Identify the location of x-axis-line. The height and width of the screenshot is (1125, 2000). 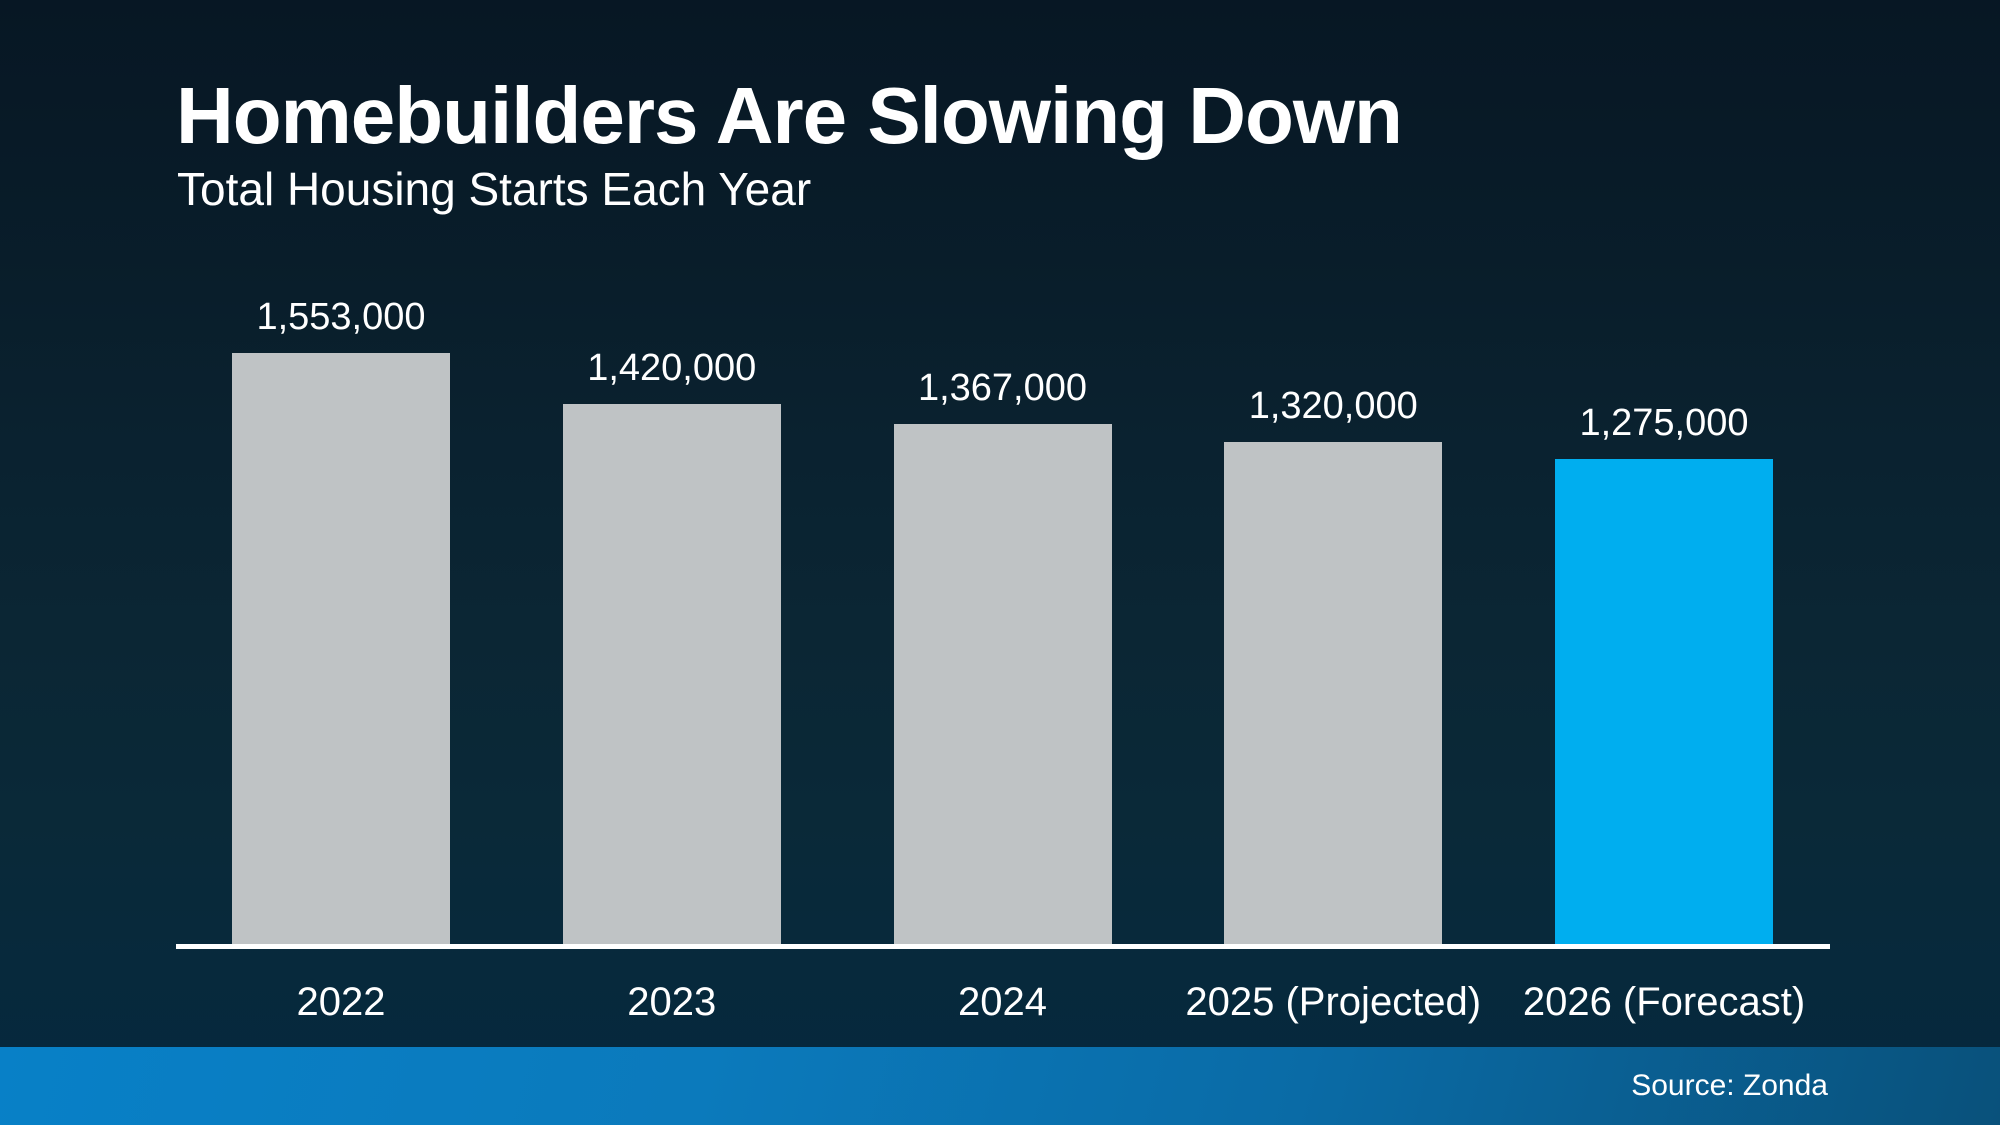
(1003, 946).